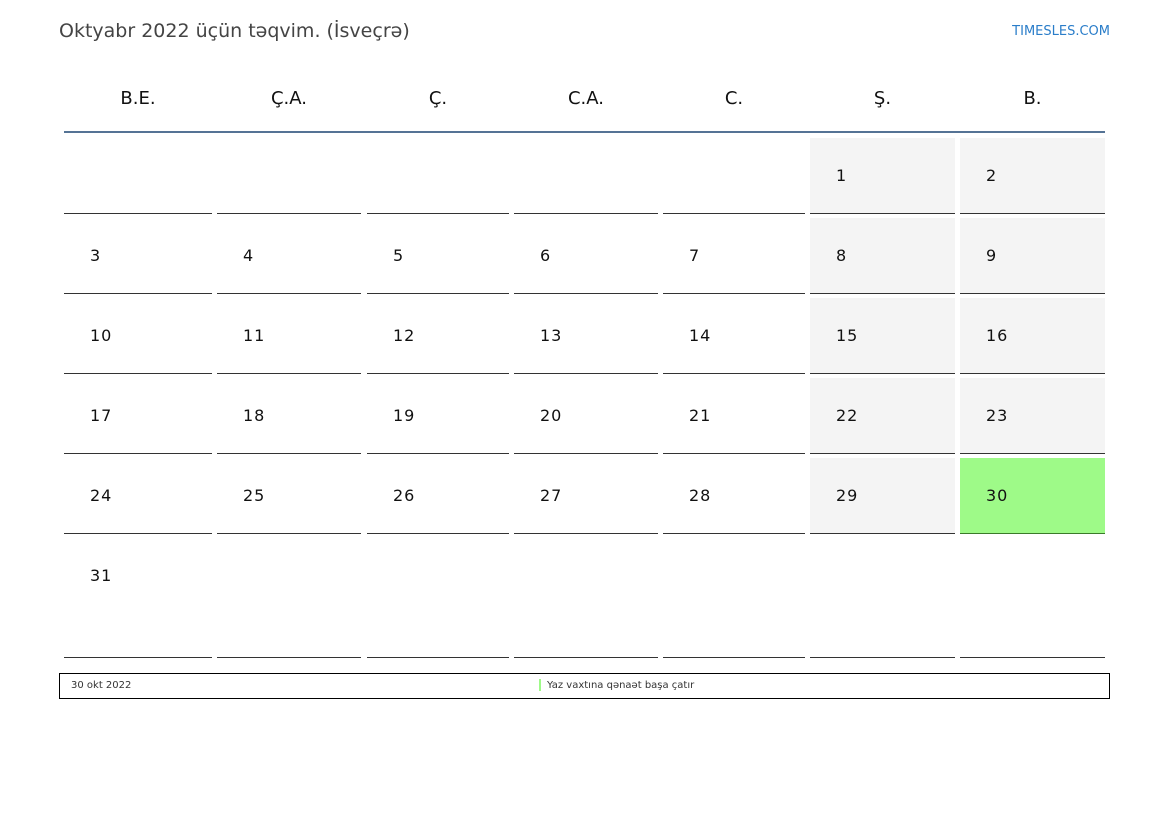  I want to click on day-number: 17, so click(101, 415).